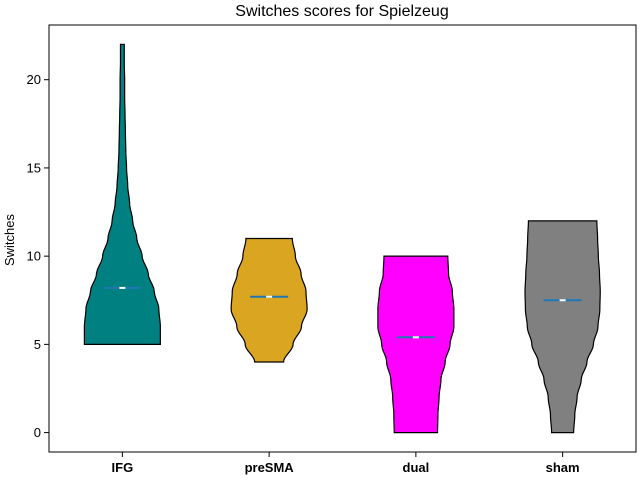 The image size is (640, 480). What do you see at coordinates (269, 300) in the screenshot?
I see `violin-presma` at bounding box center [269, 300].